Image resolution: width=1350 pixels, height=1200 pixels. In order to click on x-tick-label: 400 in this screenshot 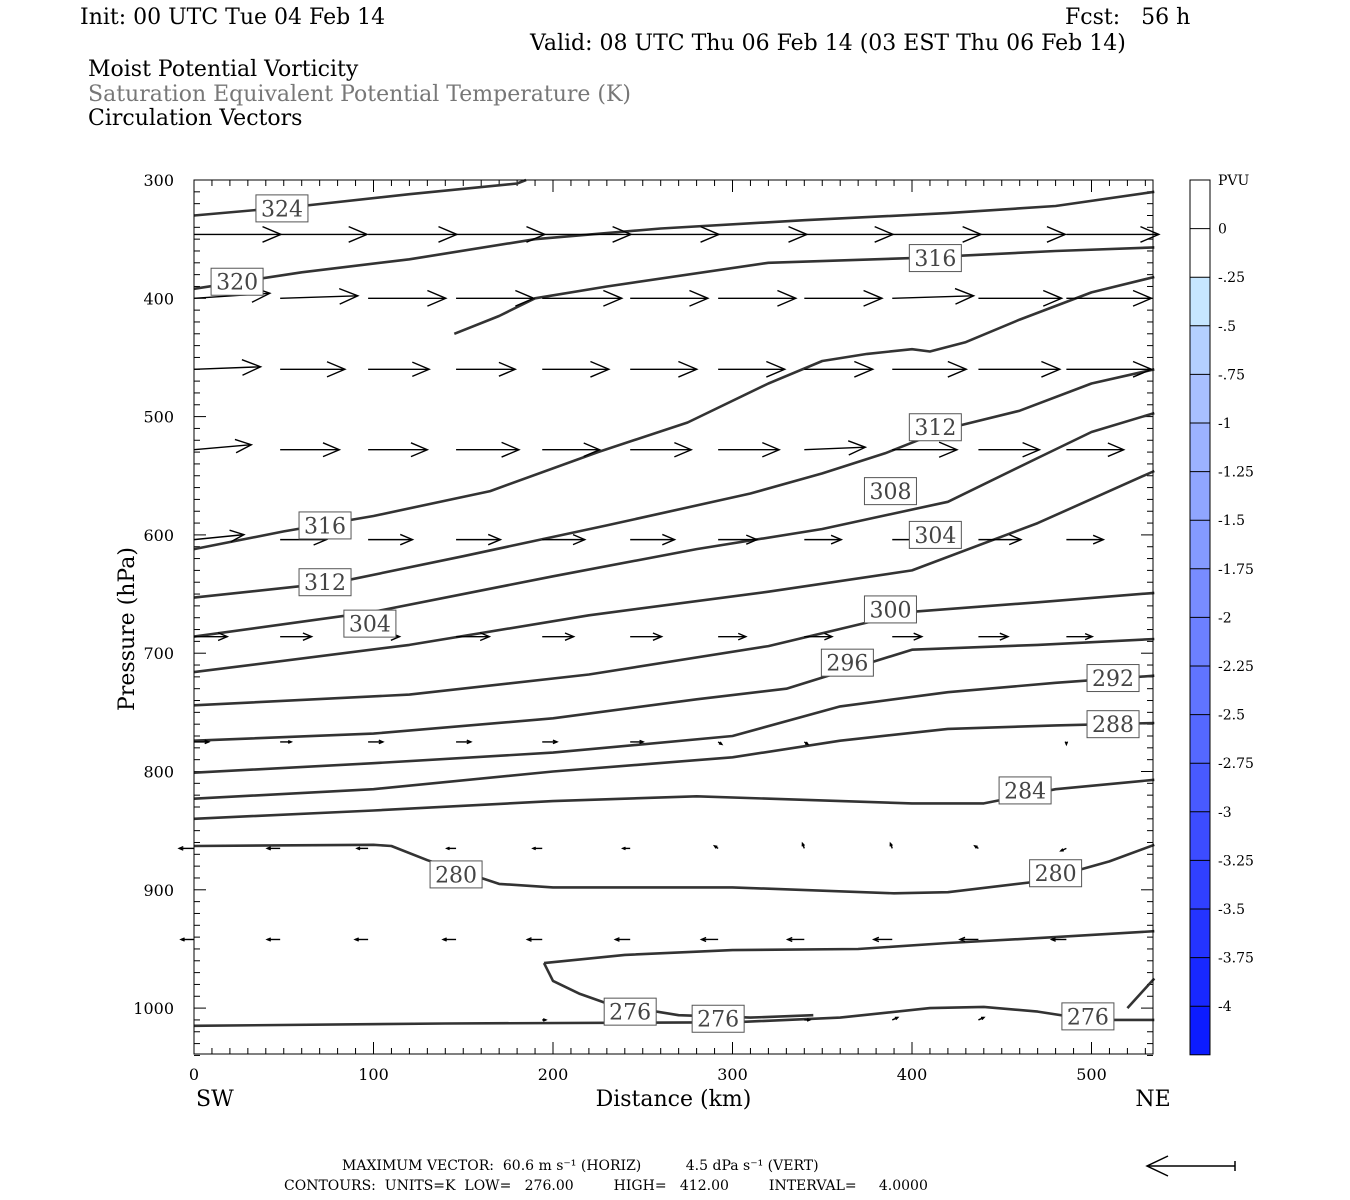, I will do `click(912, 1074)`.